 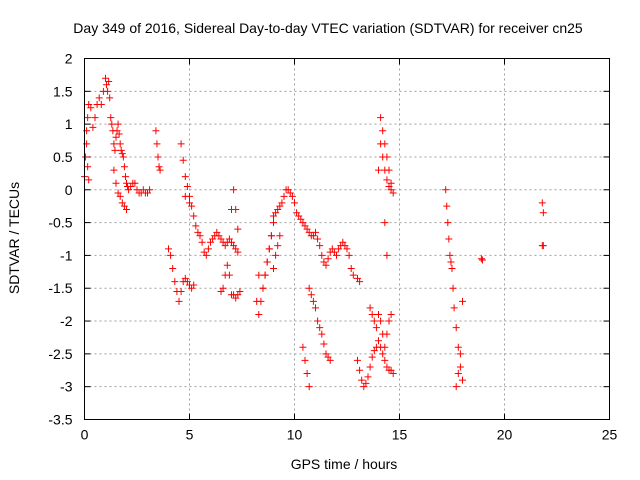 I want to click on x-tick-label: 25, so click(x=610, y=435).